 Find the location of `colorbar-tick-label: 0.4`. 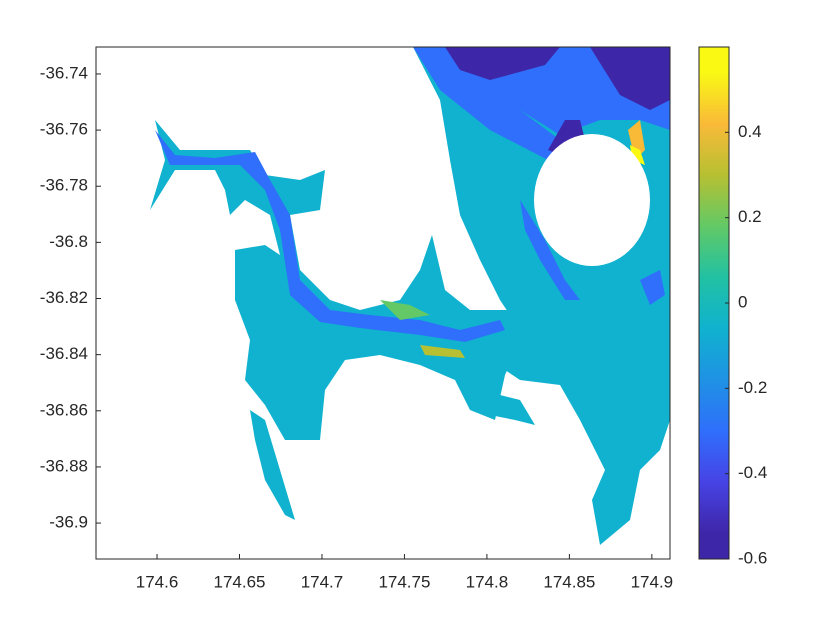

colorbar-tick-label: 0.4 is located at coordinates (750, 131).